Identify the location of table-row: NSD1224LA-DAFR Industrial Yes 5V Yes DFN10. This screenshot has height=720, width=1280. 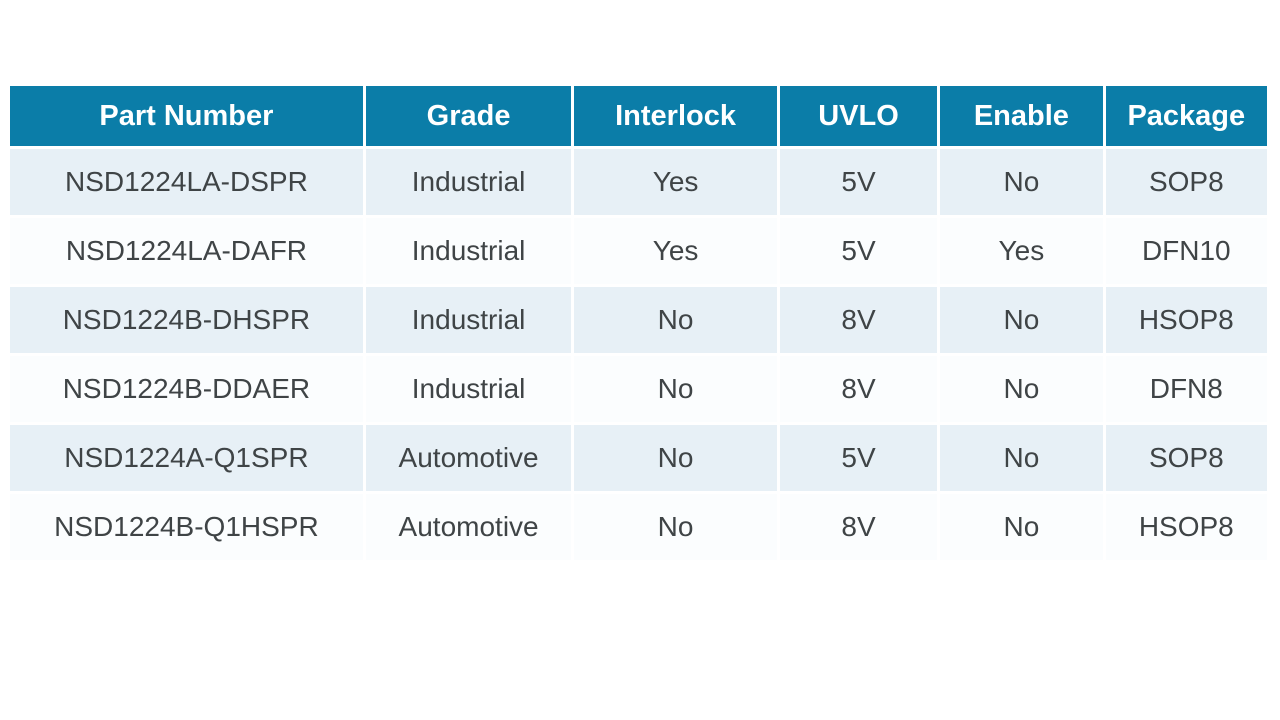
(638, 251).